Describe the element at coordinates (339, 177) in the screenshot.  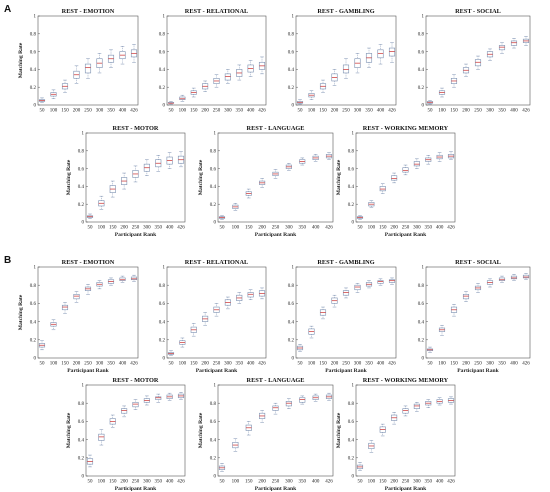
I see `y-axis-label: Matching Rate` at that location.